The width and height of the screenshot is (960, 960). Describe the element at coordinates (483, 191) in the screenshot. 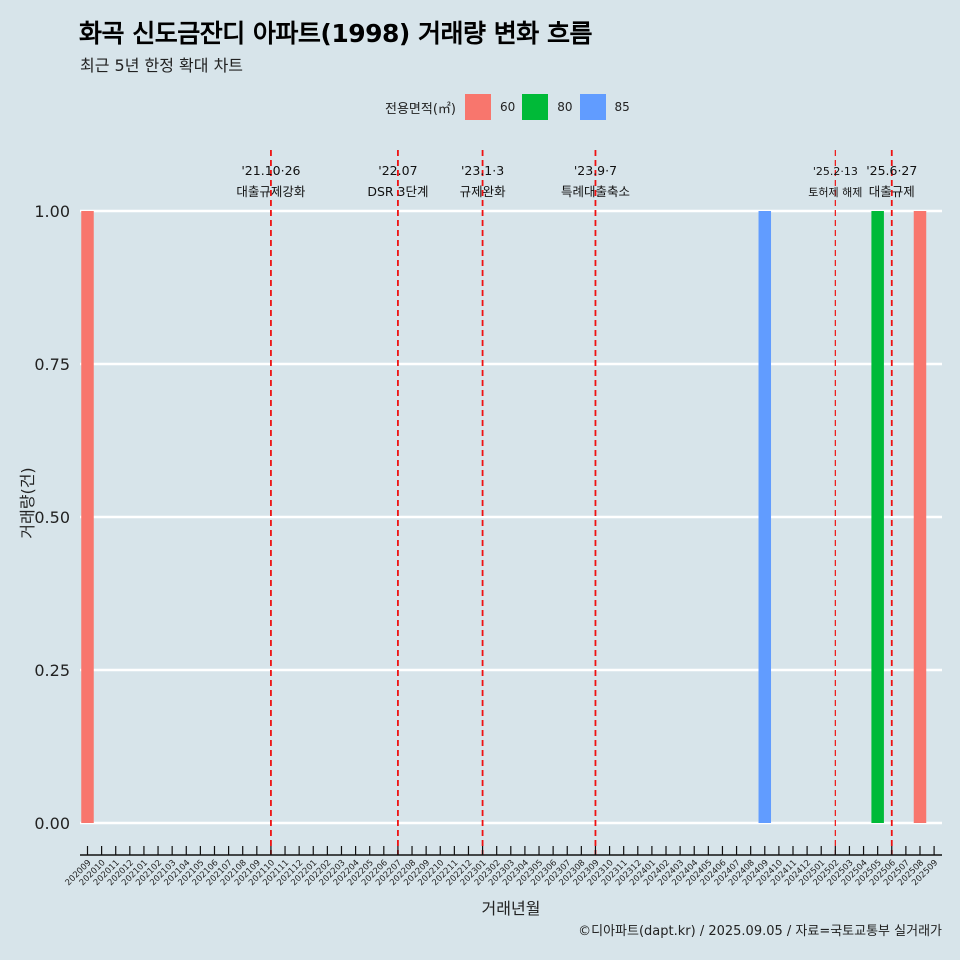

I see `event-label-202301: 규제완화` at that location.